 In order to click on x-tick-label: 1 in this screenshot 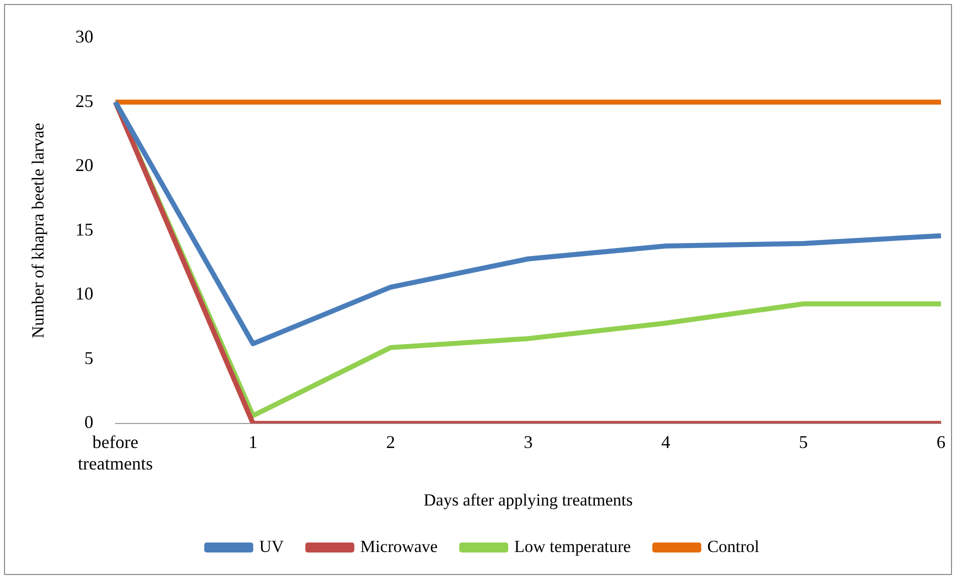, I will do `click(253, 442)`.